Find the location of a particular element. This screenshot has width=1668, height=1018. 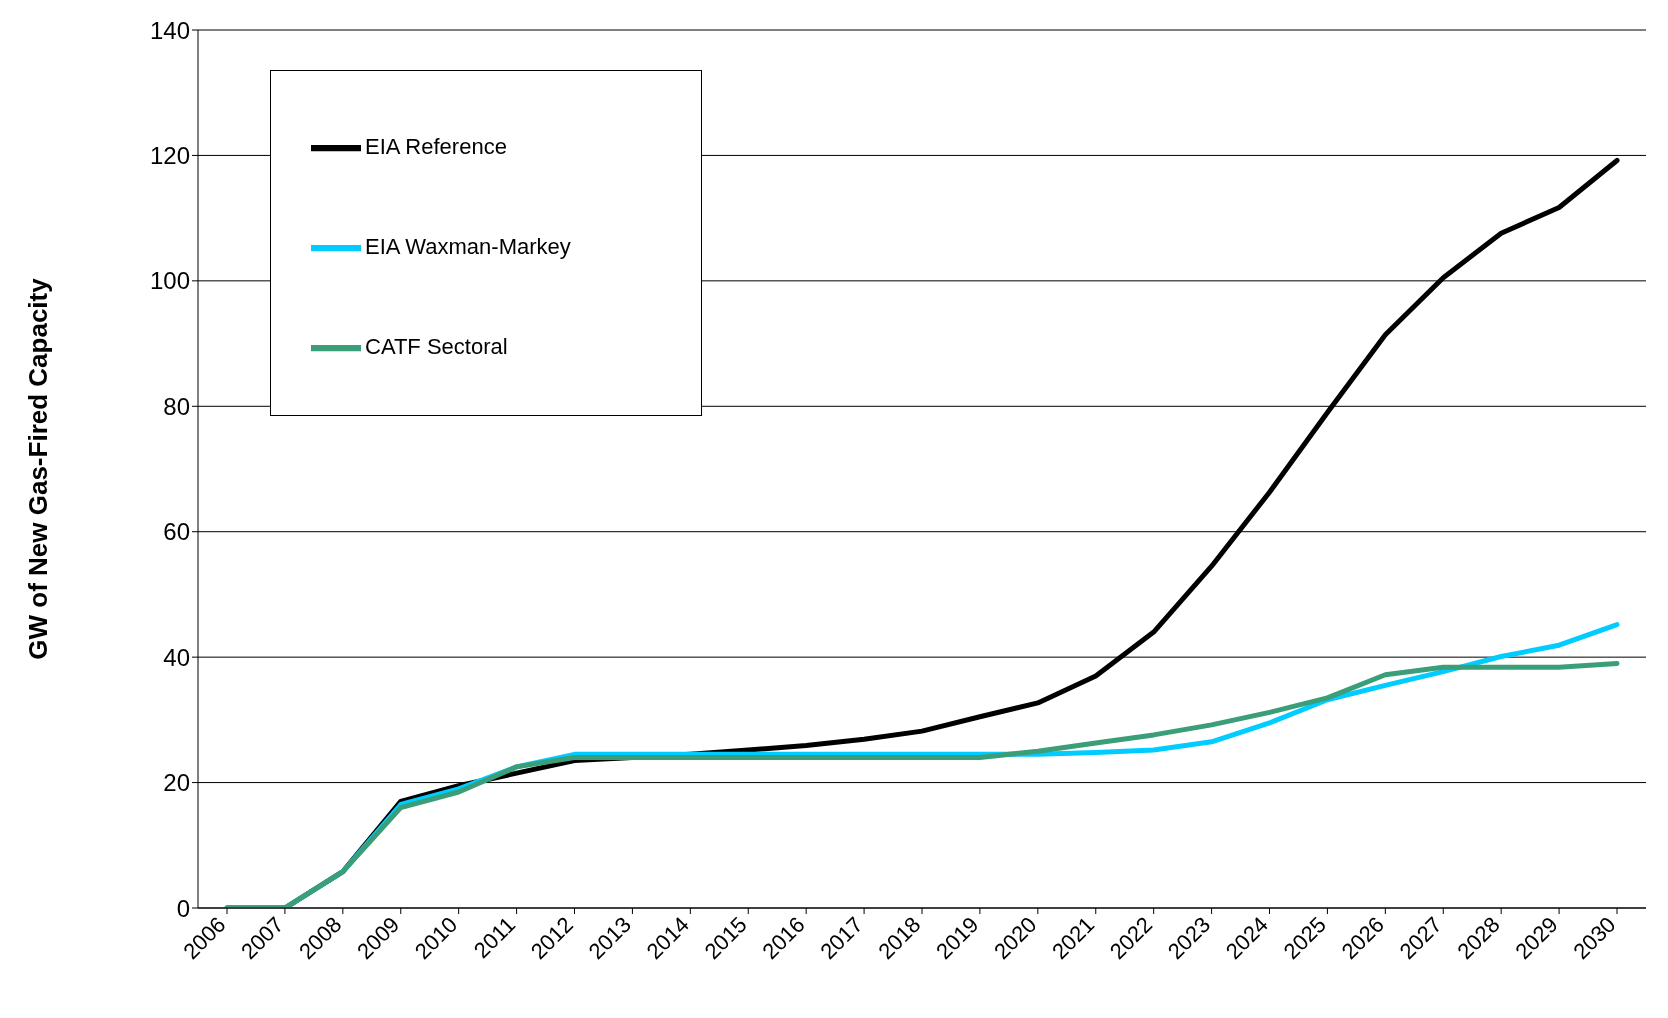

y-tick-label: 120 is located at coordinates (169, 155).